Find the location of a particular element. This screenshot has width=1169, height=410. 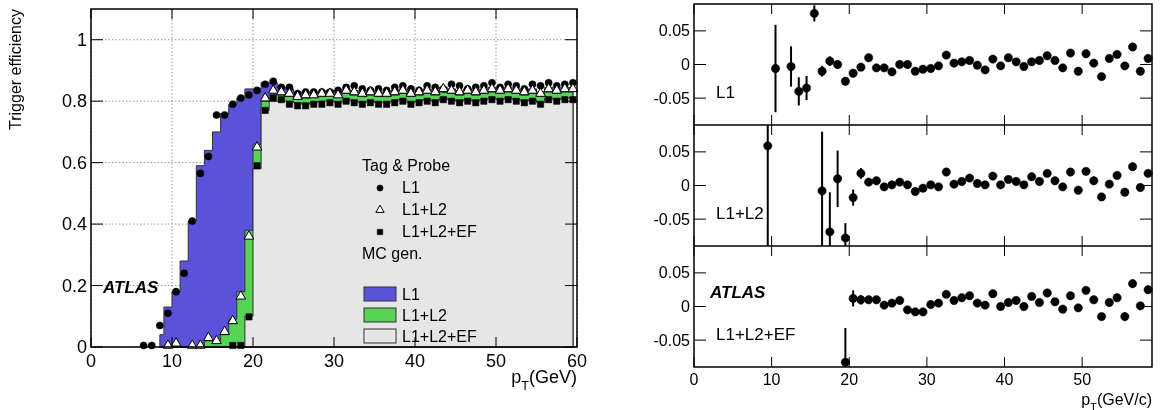

annotation: MC gen. is located at coordinates (392, 253).